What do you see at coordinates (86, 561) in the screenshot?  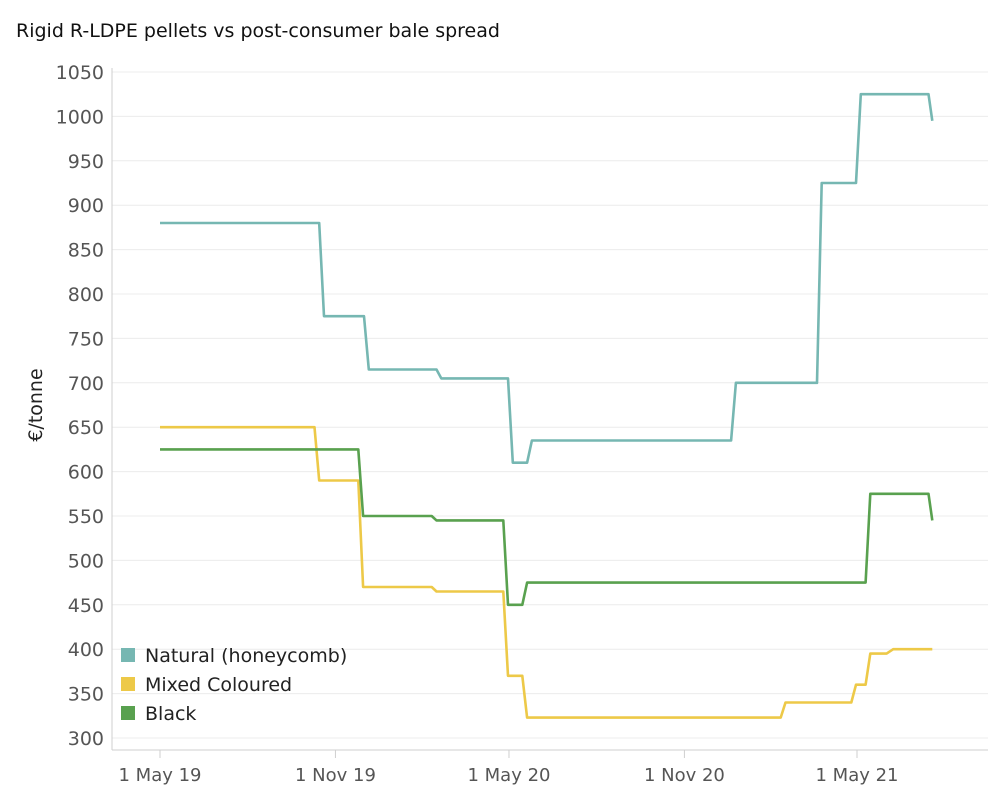 I see `y-tick-label: 500` at bounding box center [86, 561].